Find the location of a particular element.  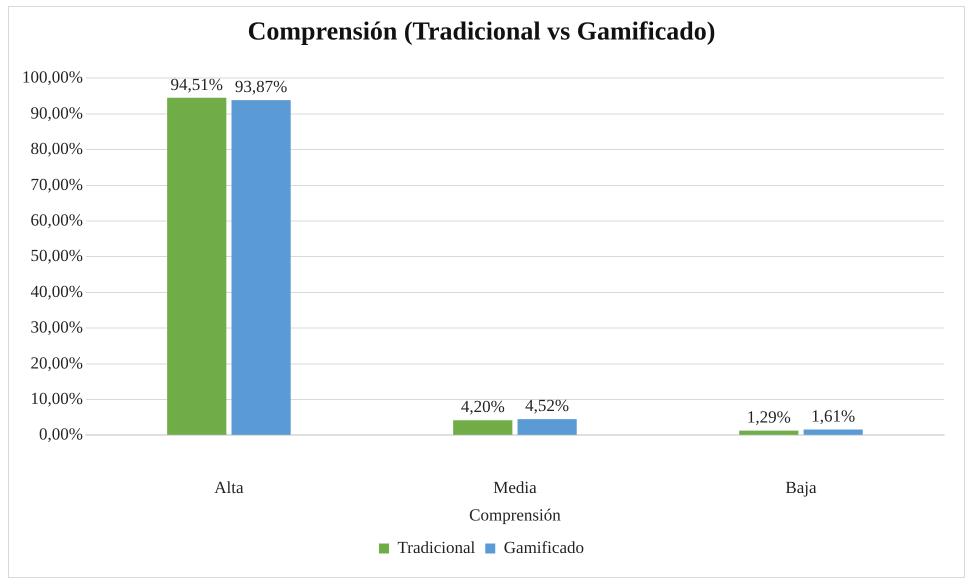

x-tick-label: Alta is located at coordinates (229, 487).